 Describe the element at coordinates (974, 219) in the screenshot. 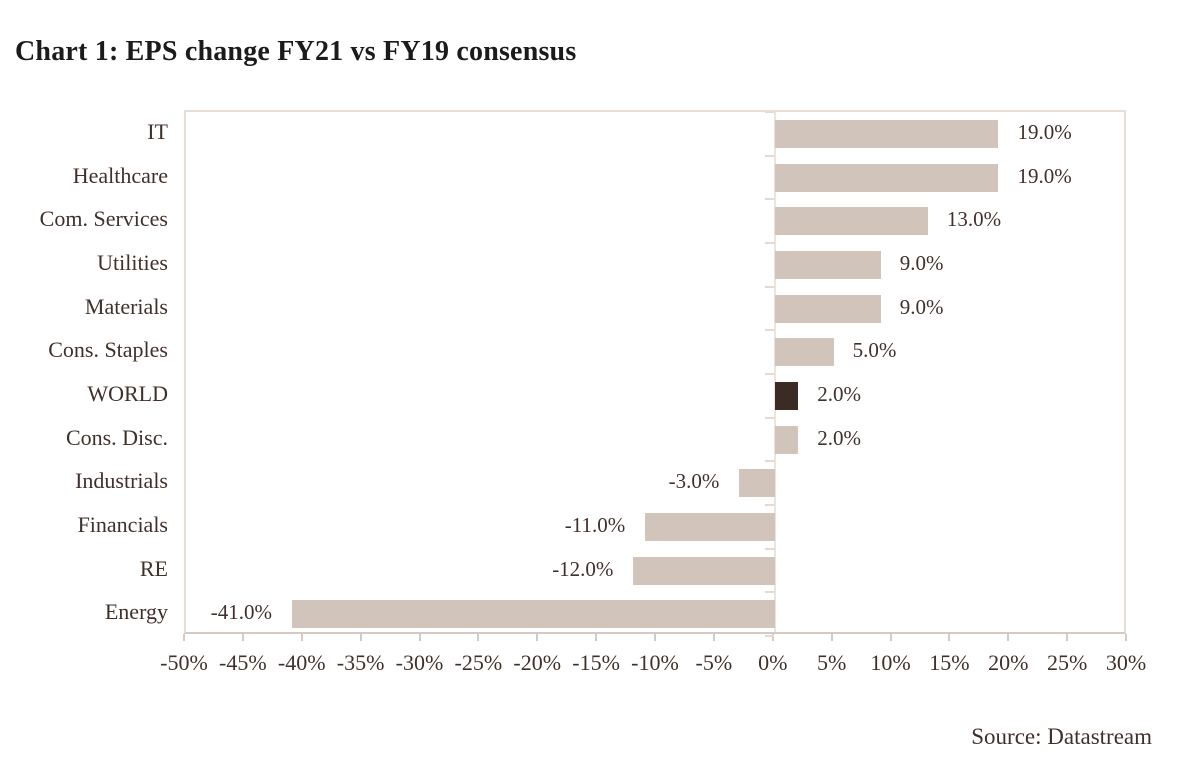

I see `value-label-com-services: 13.0%` at that location.